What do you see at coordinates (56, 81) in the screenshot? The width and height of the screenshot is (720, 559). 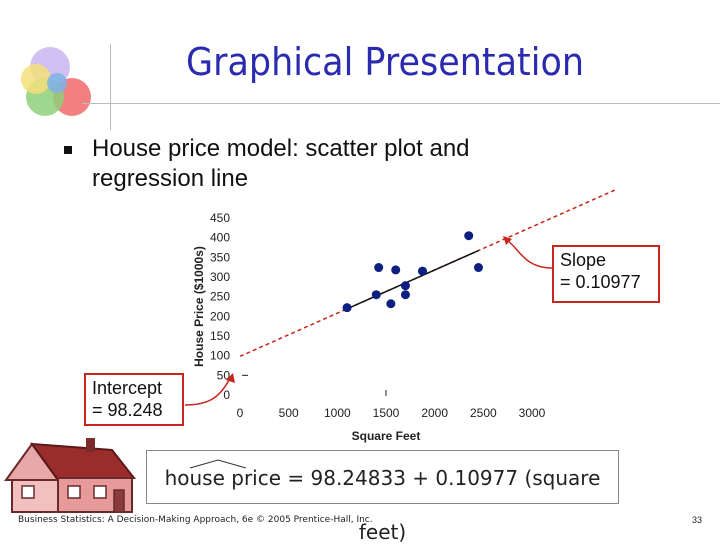 I see `decorative-logo-icon` at bounding box center [56, 81].